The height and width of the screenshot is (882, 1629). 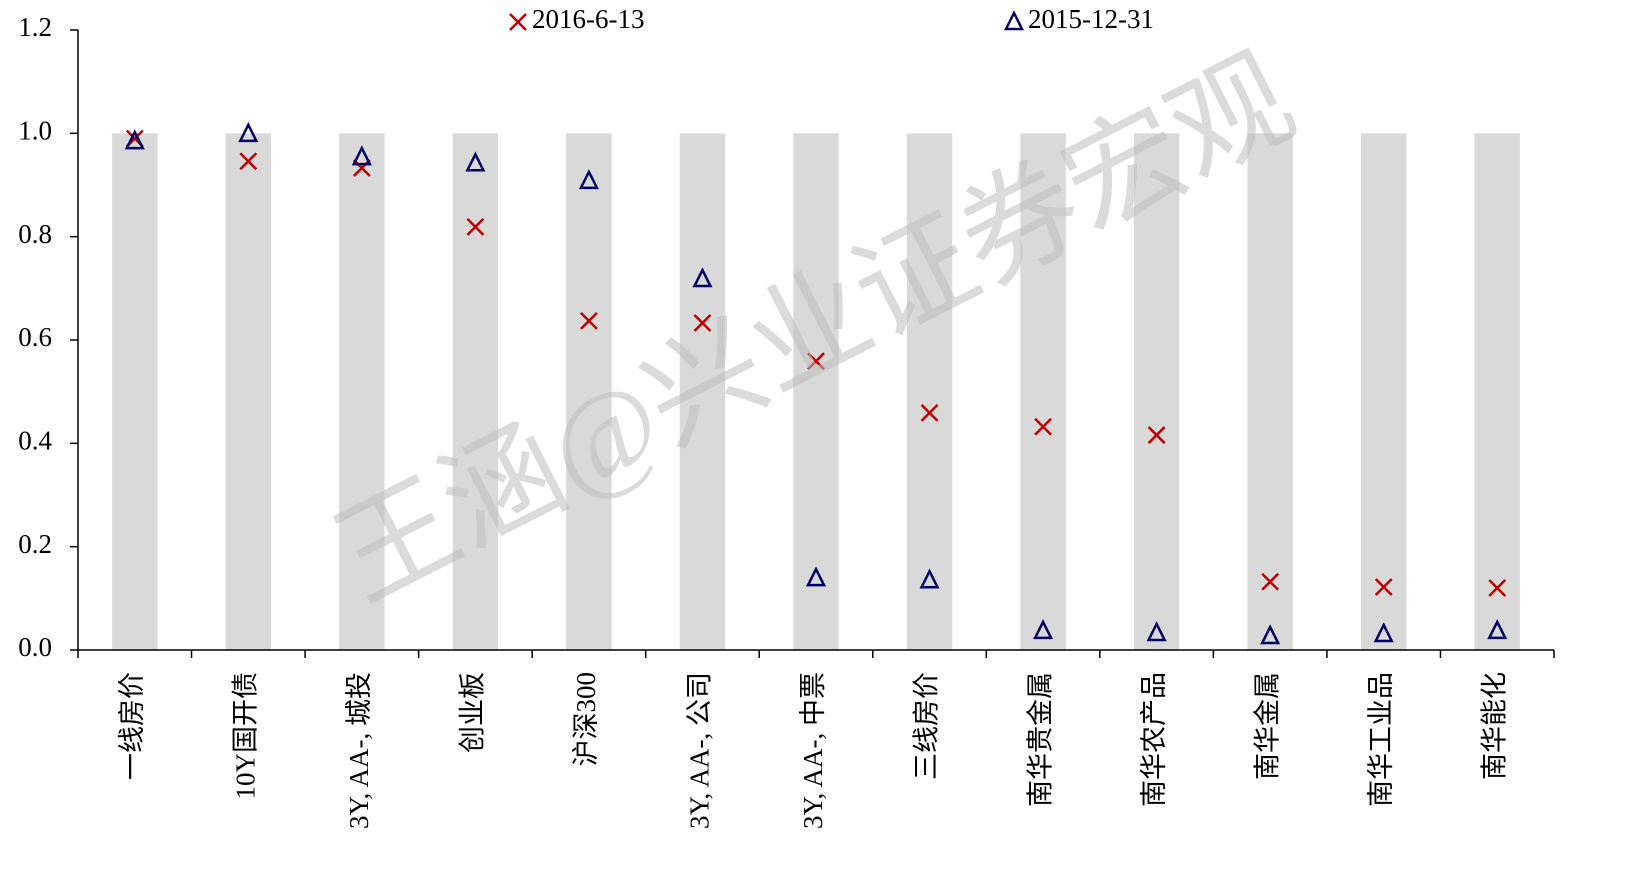 I want to click on x-tick-label: 南华能化, so click(x=1494, y=726).